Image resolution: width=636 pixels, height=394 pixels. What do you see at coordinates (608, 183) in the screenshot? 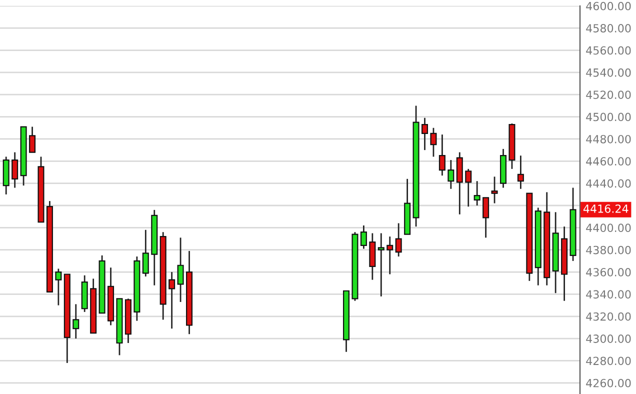
I see `y-tick-label: 4440.00` at bounding box center [608, 183].